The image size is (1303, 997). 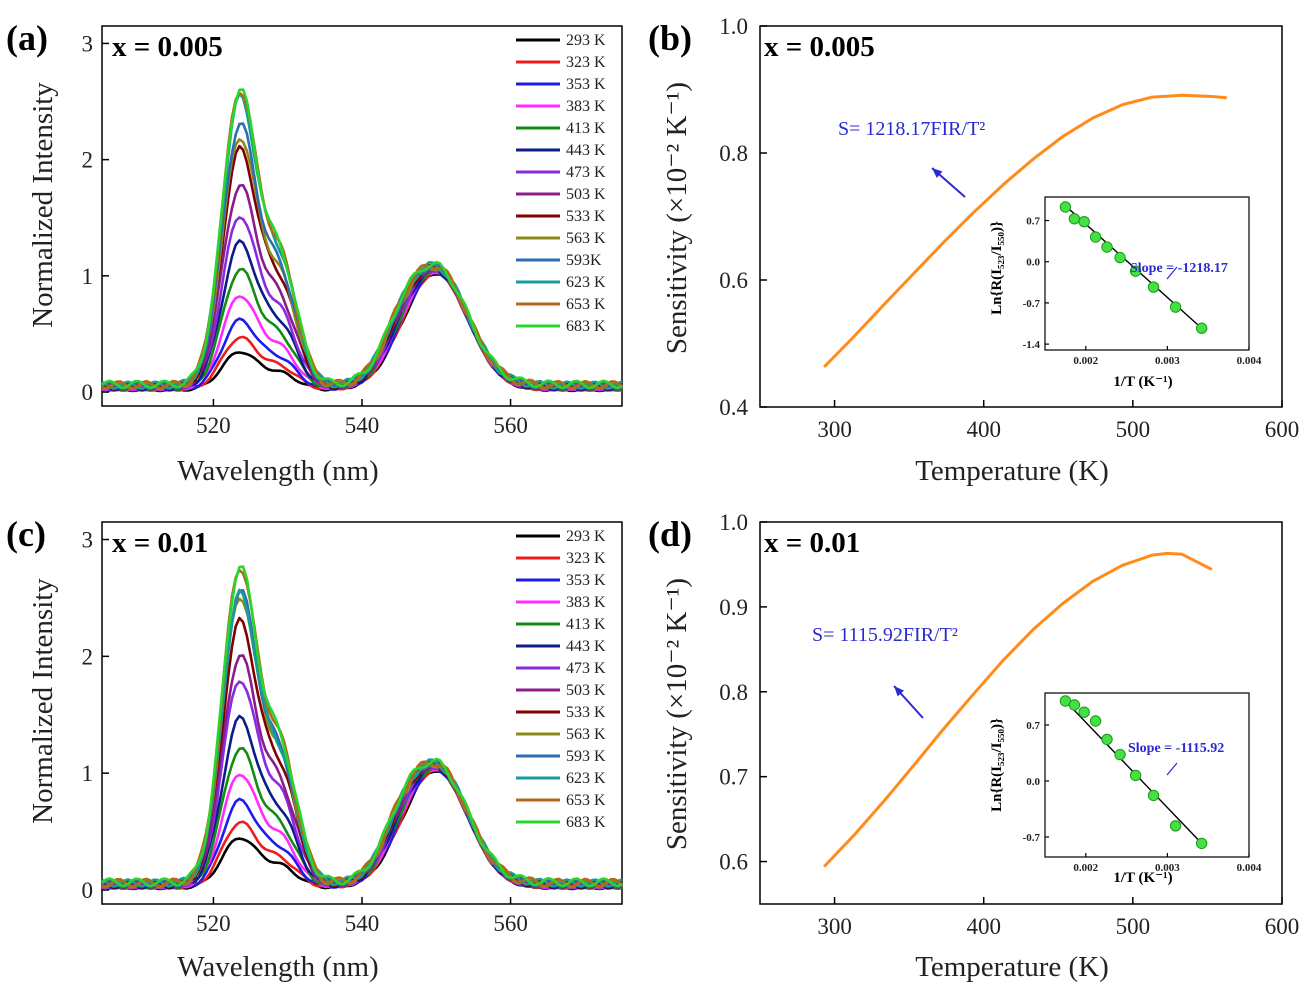 I want to click on panel-b-curve, so click(x=1025, y=231).